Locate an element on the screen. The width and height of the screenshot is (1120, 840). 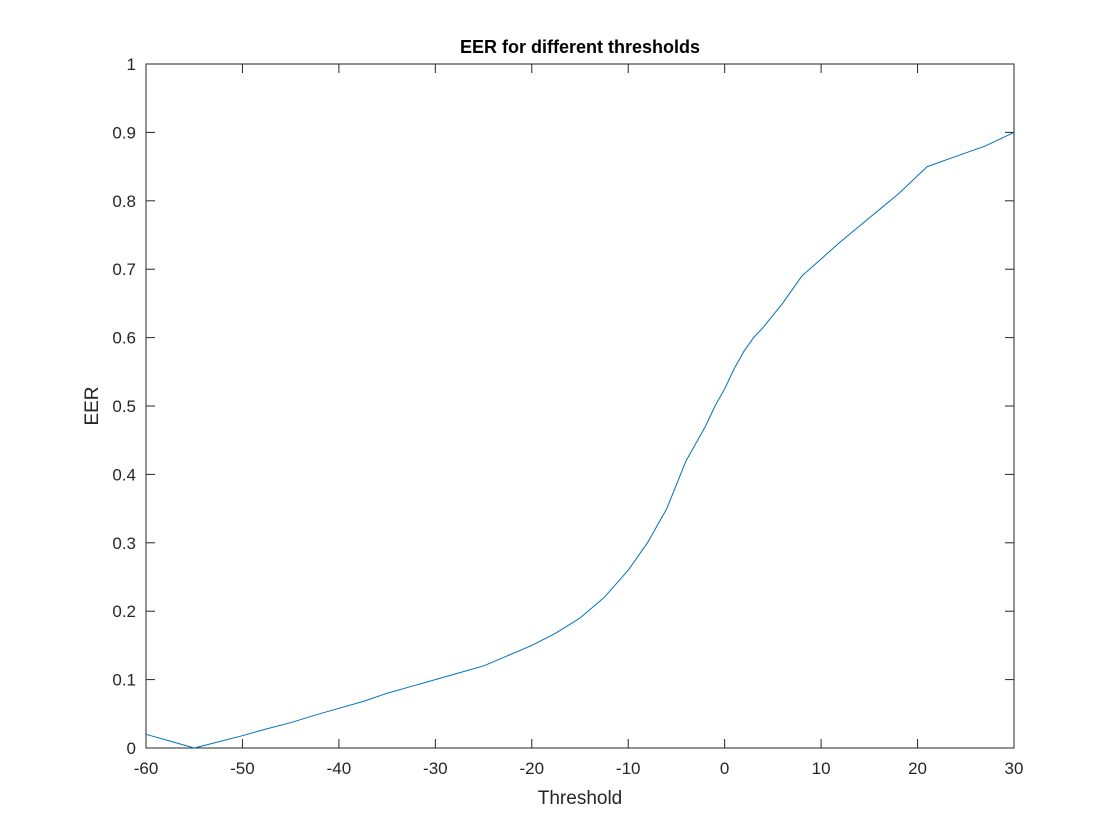
x-tick-label: 10 is located at coordinates (821, 768).